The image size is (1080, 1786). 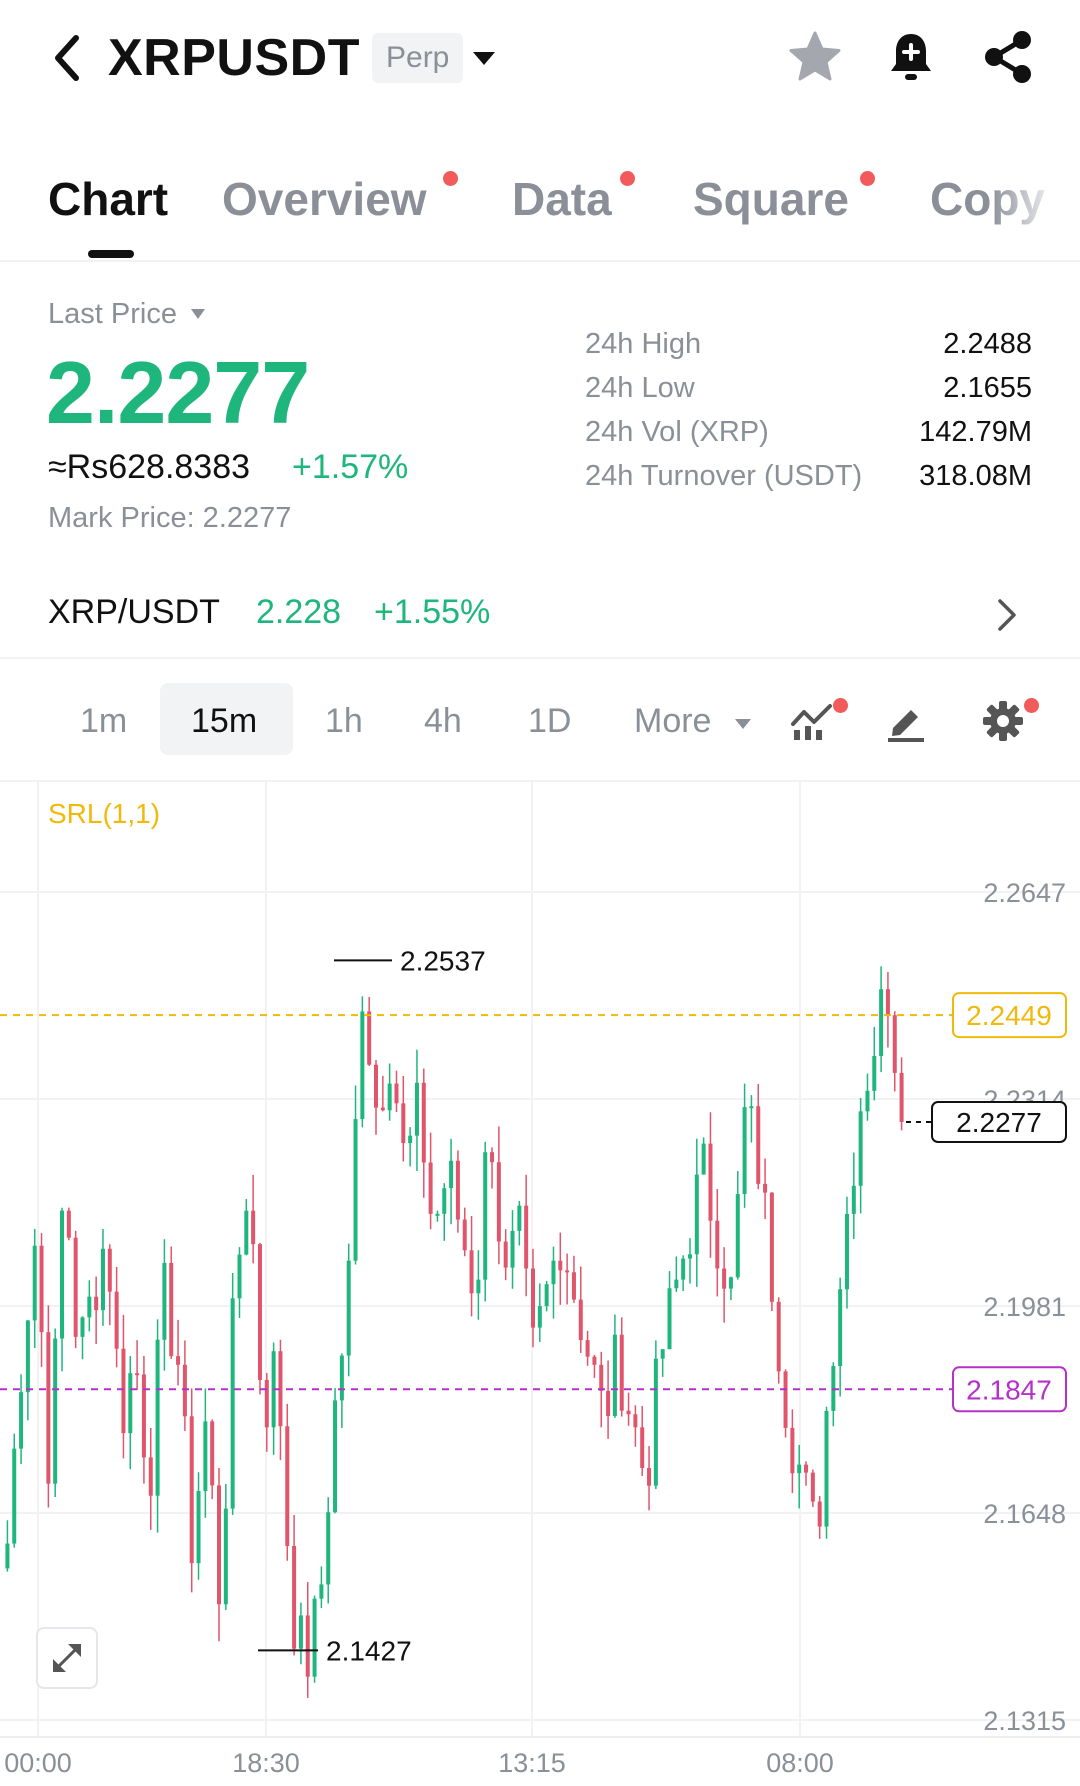 What do you see at coordinates (771, 199) in the screenshot?
I see `tab-square: Square` at bounding box center [771, 199].